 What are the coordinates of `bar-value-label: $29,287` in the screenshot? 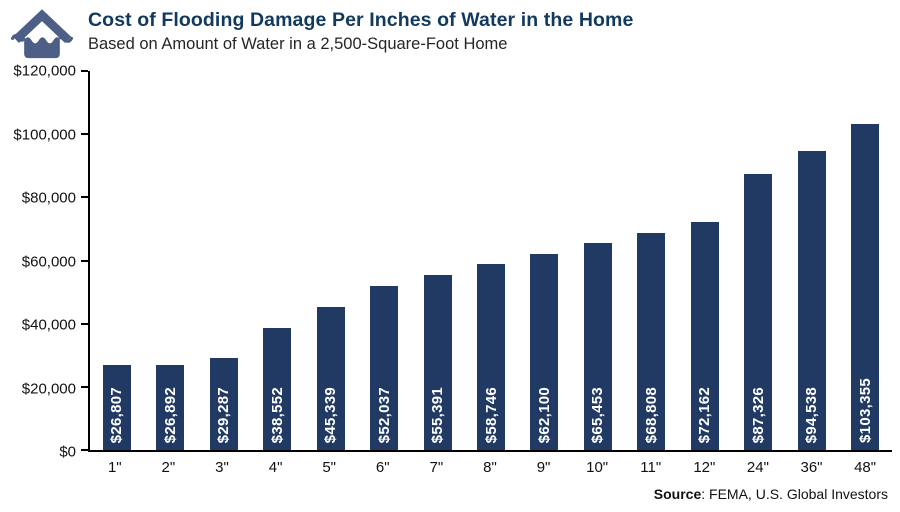 It's located at (224, 414).